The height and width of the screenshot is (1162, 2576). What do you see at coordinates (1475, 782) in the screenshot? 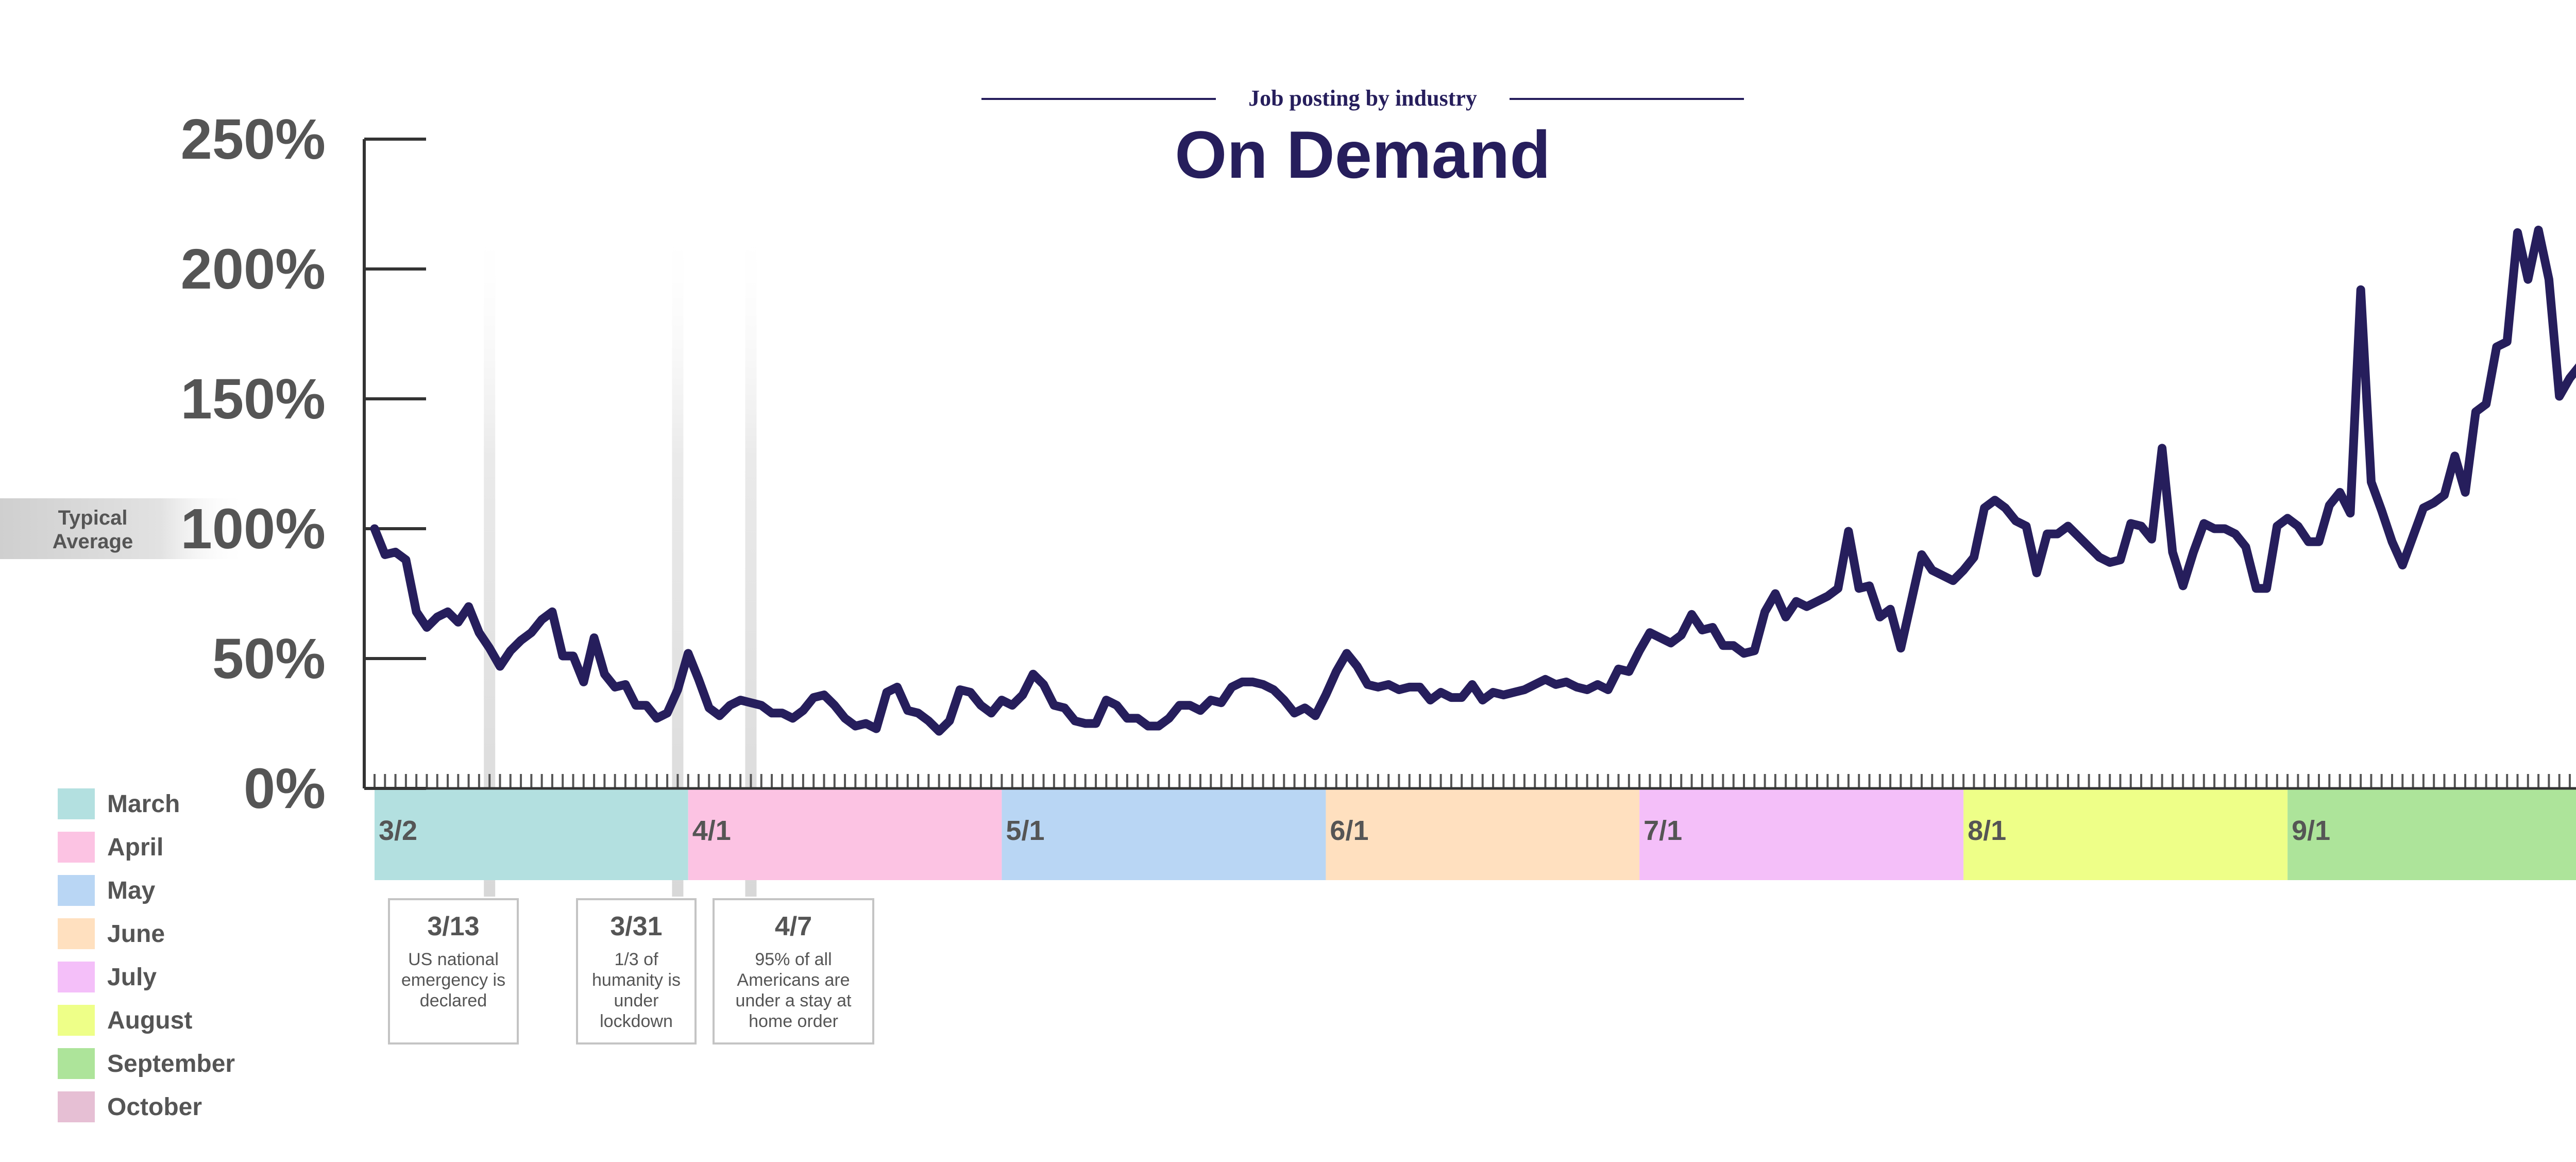
I see `x-minor-ticks` at bounding box center [1475, 782].